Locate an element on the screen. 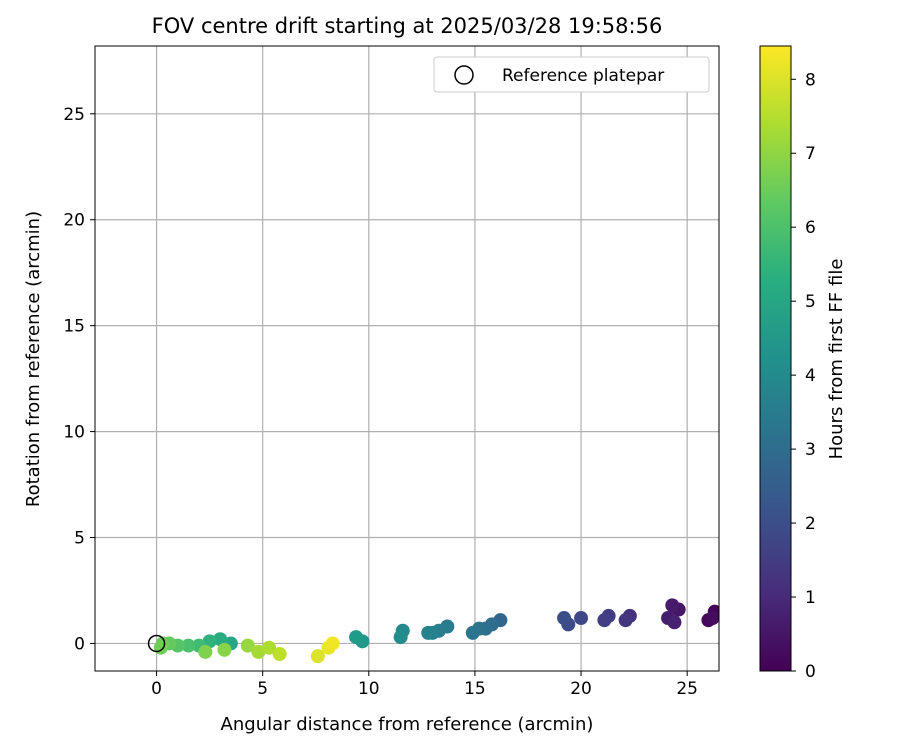  y-tick-label-5: 25 is located at coordinates (74, 115).